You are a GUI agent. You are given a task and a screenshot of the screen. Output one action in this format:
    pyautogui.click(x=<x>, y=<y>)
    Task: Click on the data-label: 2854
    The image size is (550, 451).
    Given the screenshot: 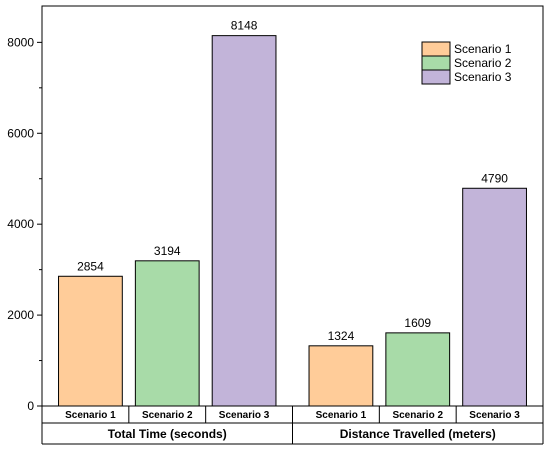 What is the action you would take?
    pyautogui.click(x=90, y=266)
    